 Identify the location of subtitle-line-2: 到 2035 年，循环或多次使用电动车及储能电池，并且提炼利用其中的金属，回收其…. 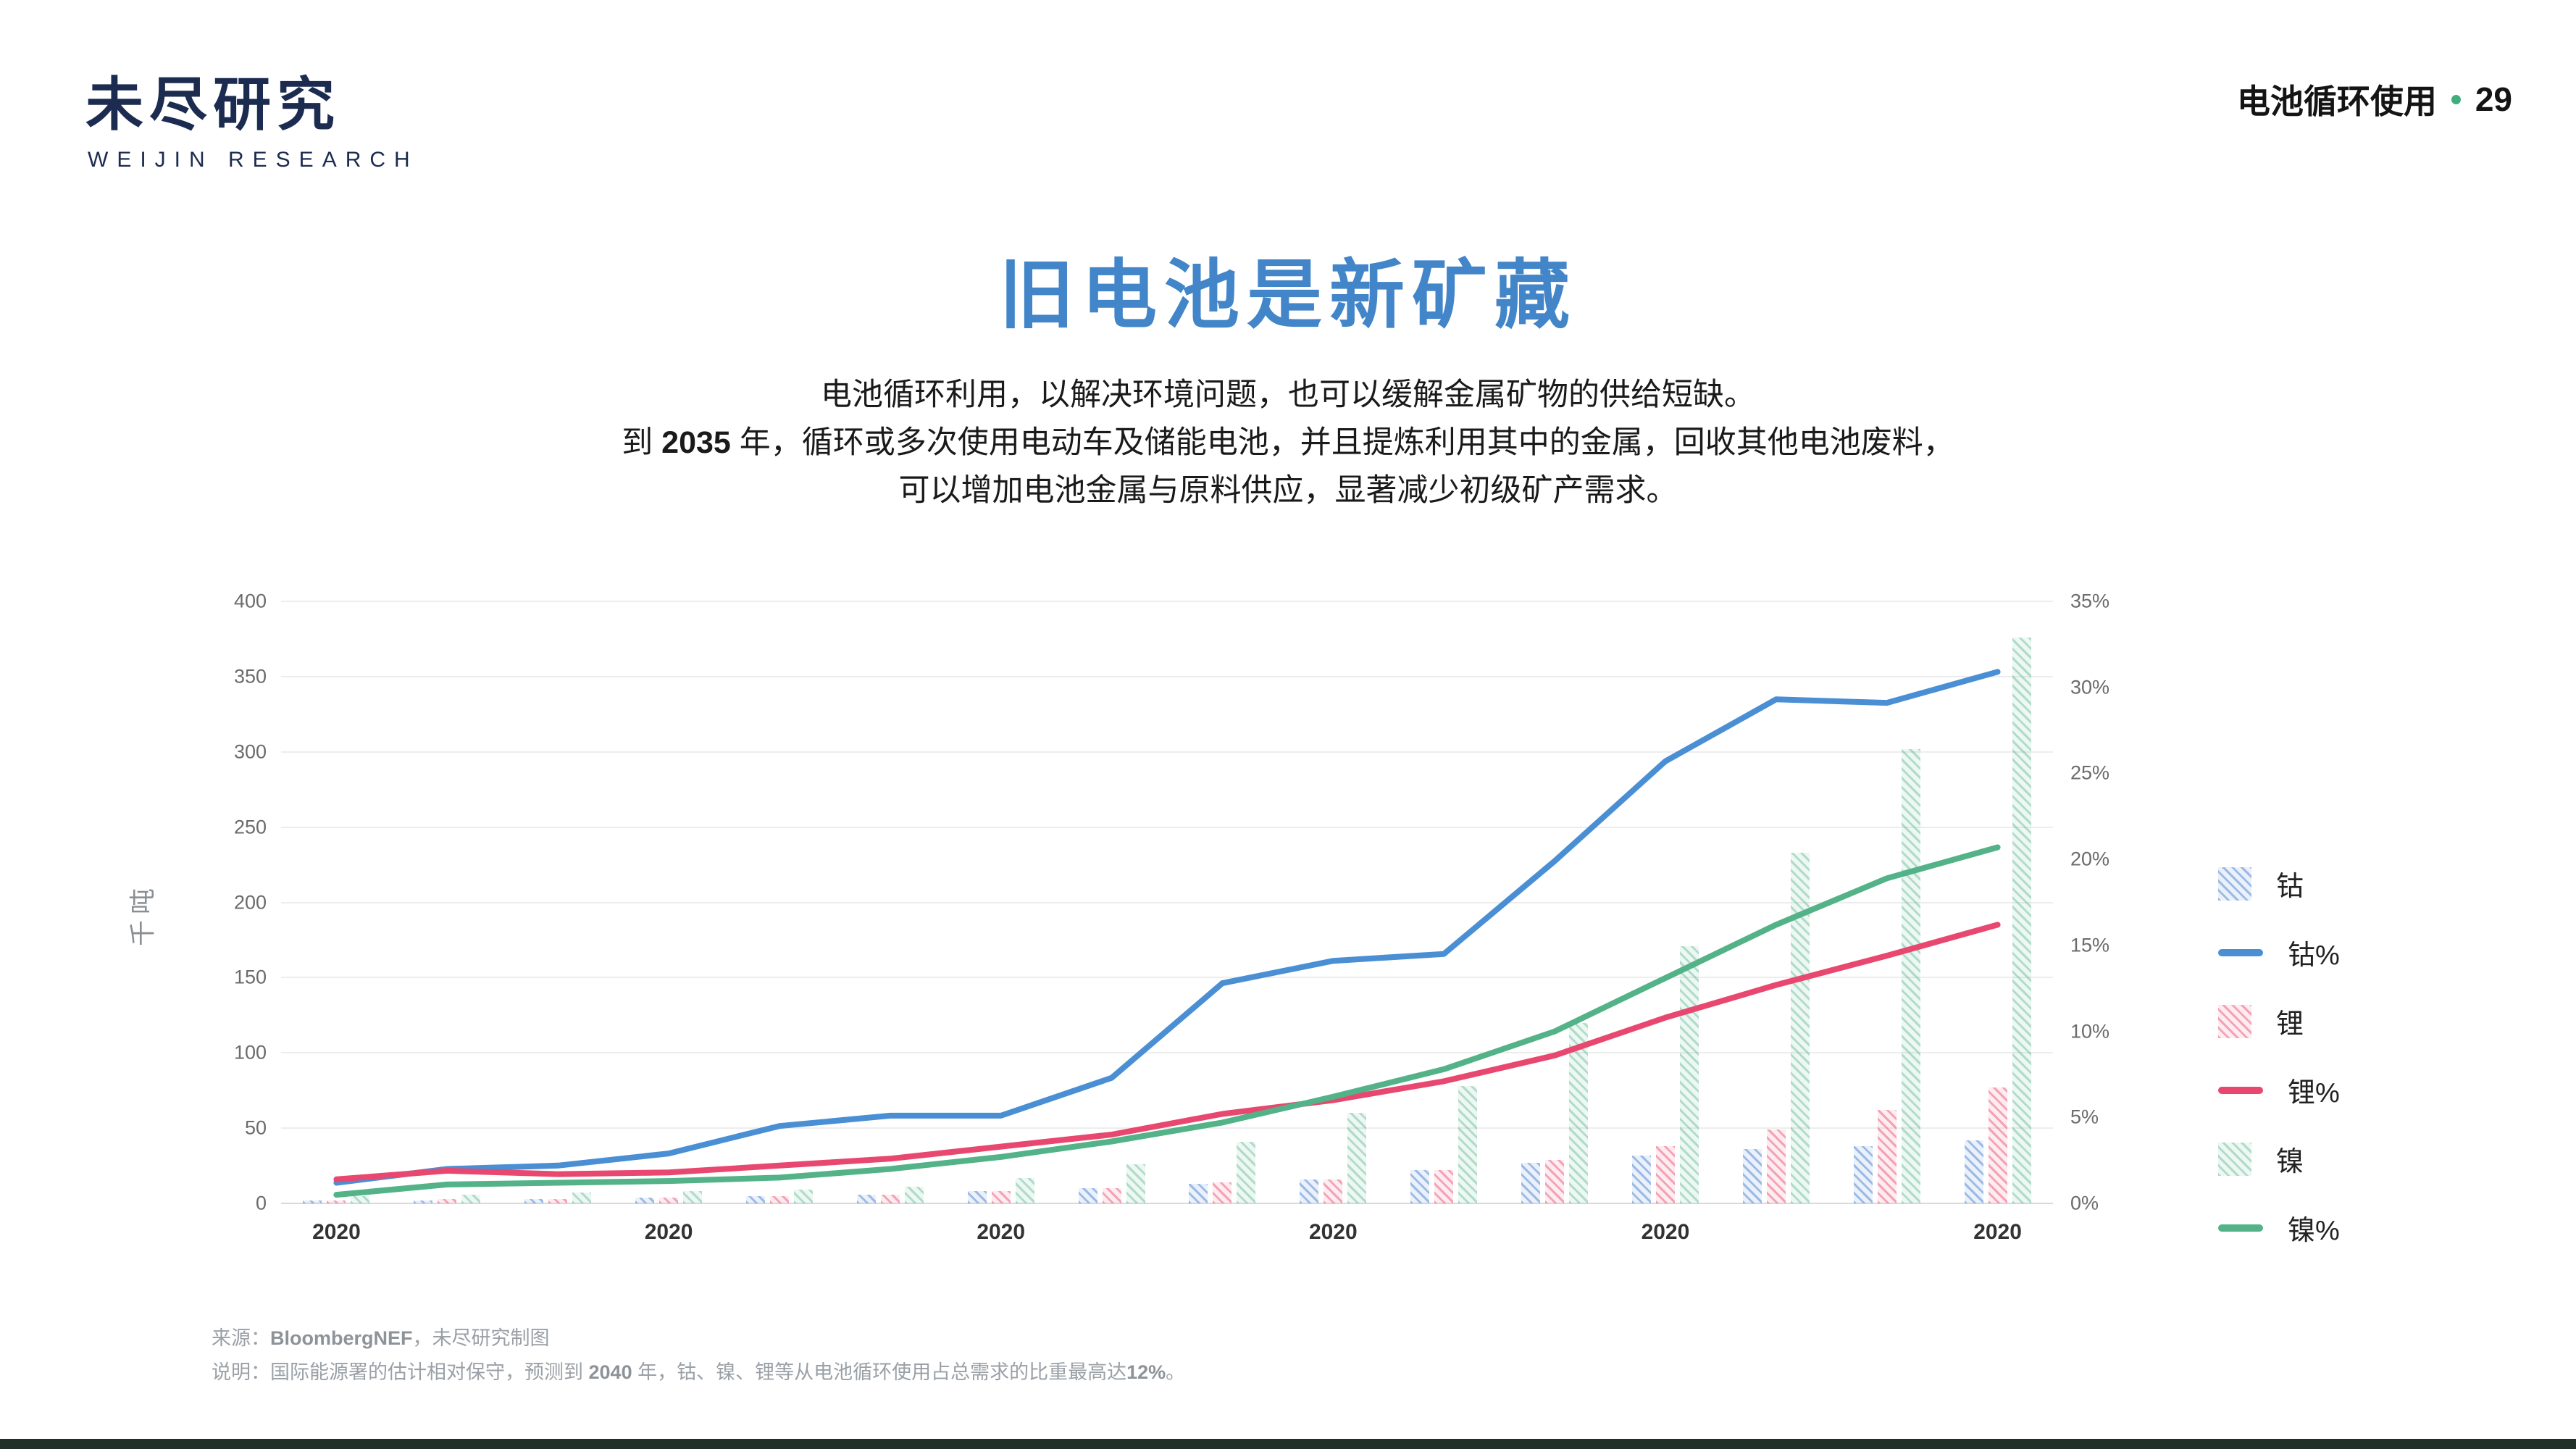
(1288, 443).